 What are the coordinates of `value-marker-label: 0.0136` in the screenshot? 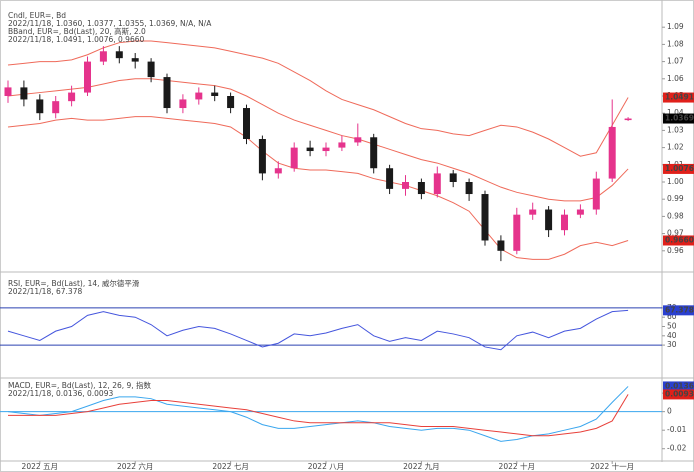 It's located at (679, 385).